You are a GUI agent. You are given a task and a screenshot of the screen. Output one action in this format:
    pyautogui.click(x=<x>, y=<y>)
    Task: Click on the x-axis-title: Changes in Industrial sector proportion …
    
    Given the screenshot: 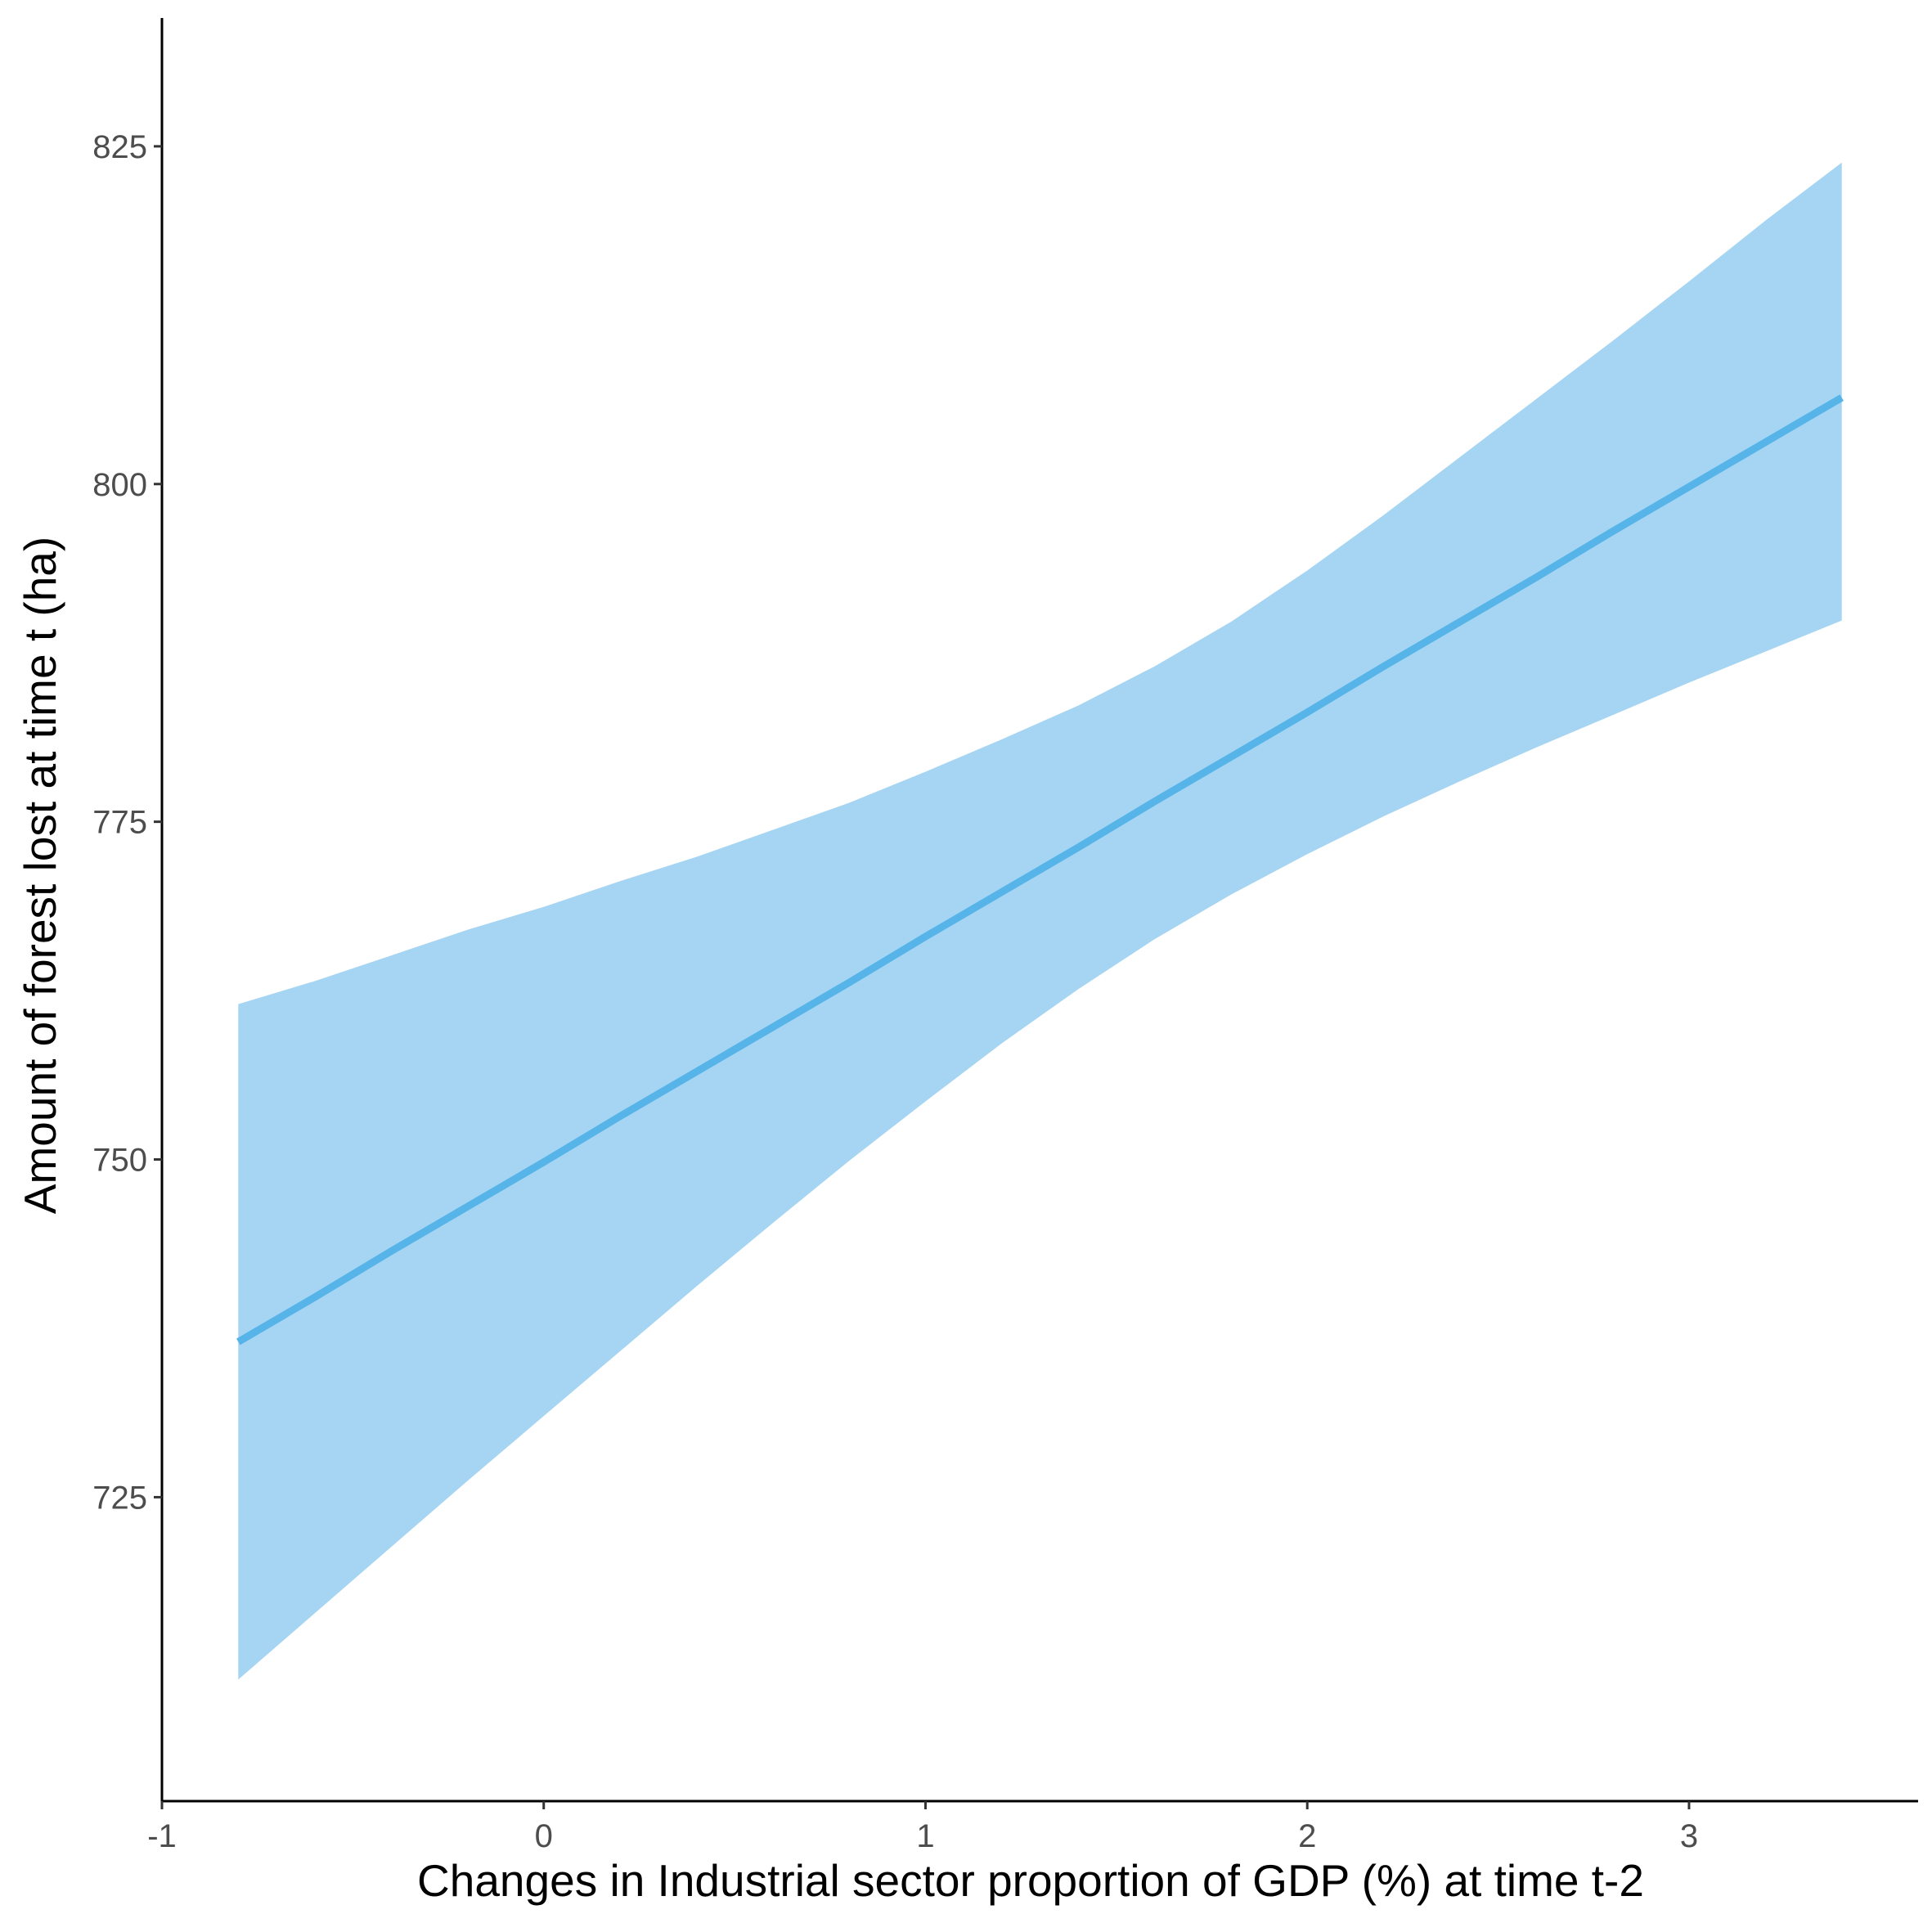 What is the action you would take?
    pyautogui.click(x=1030, y=1881)
    